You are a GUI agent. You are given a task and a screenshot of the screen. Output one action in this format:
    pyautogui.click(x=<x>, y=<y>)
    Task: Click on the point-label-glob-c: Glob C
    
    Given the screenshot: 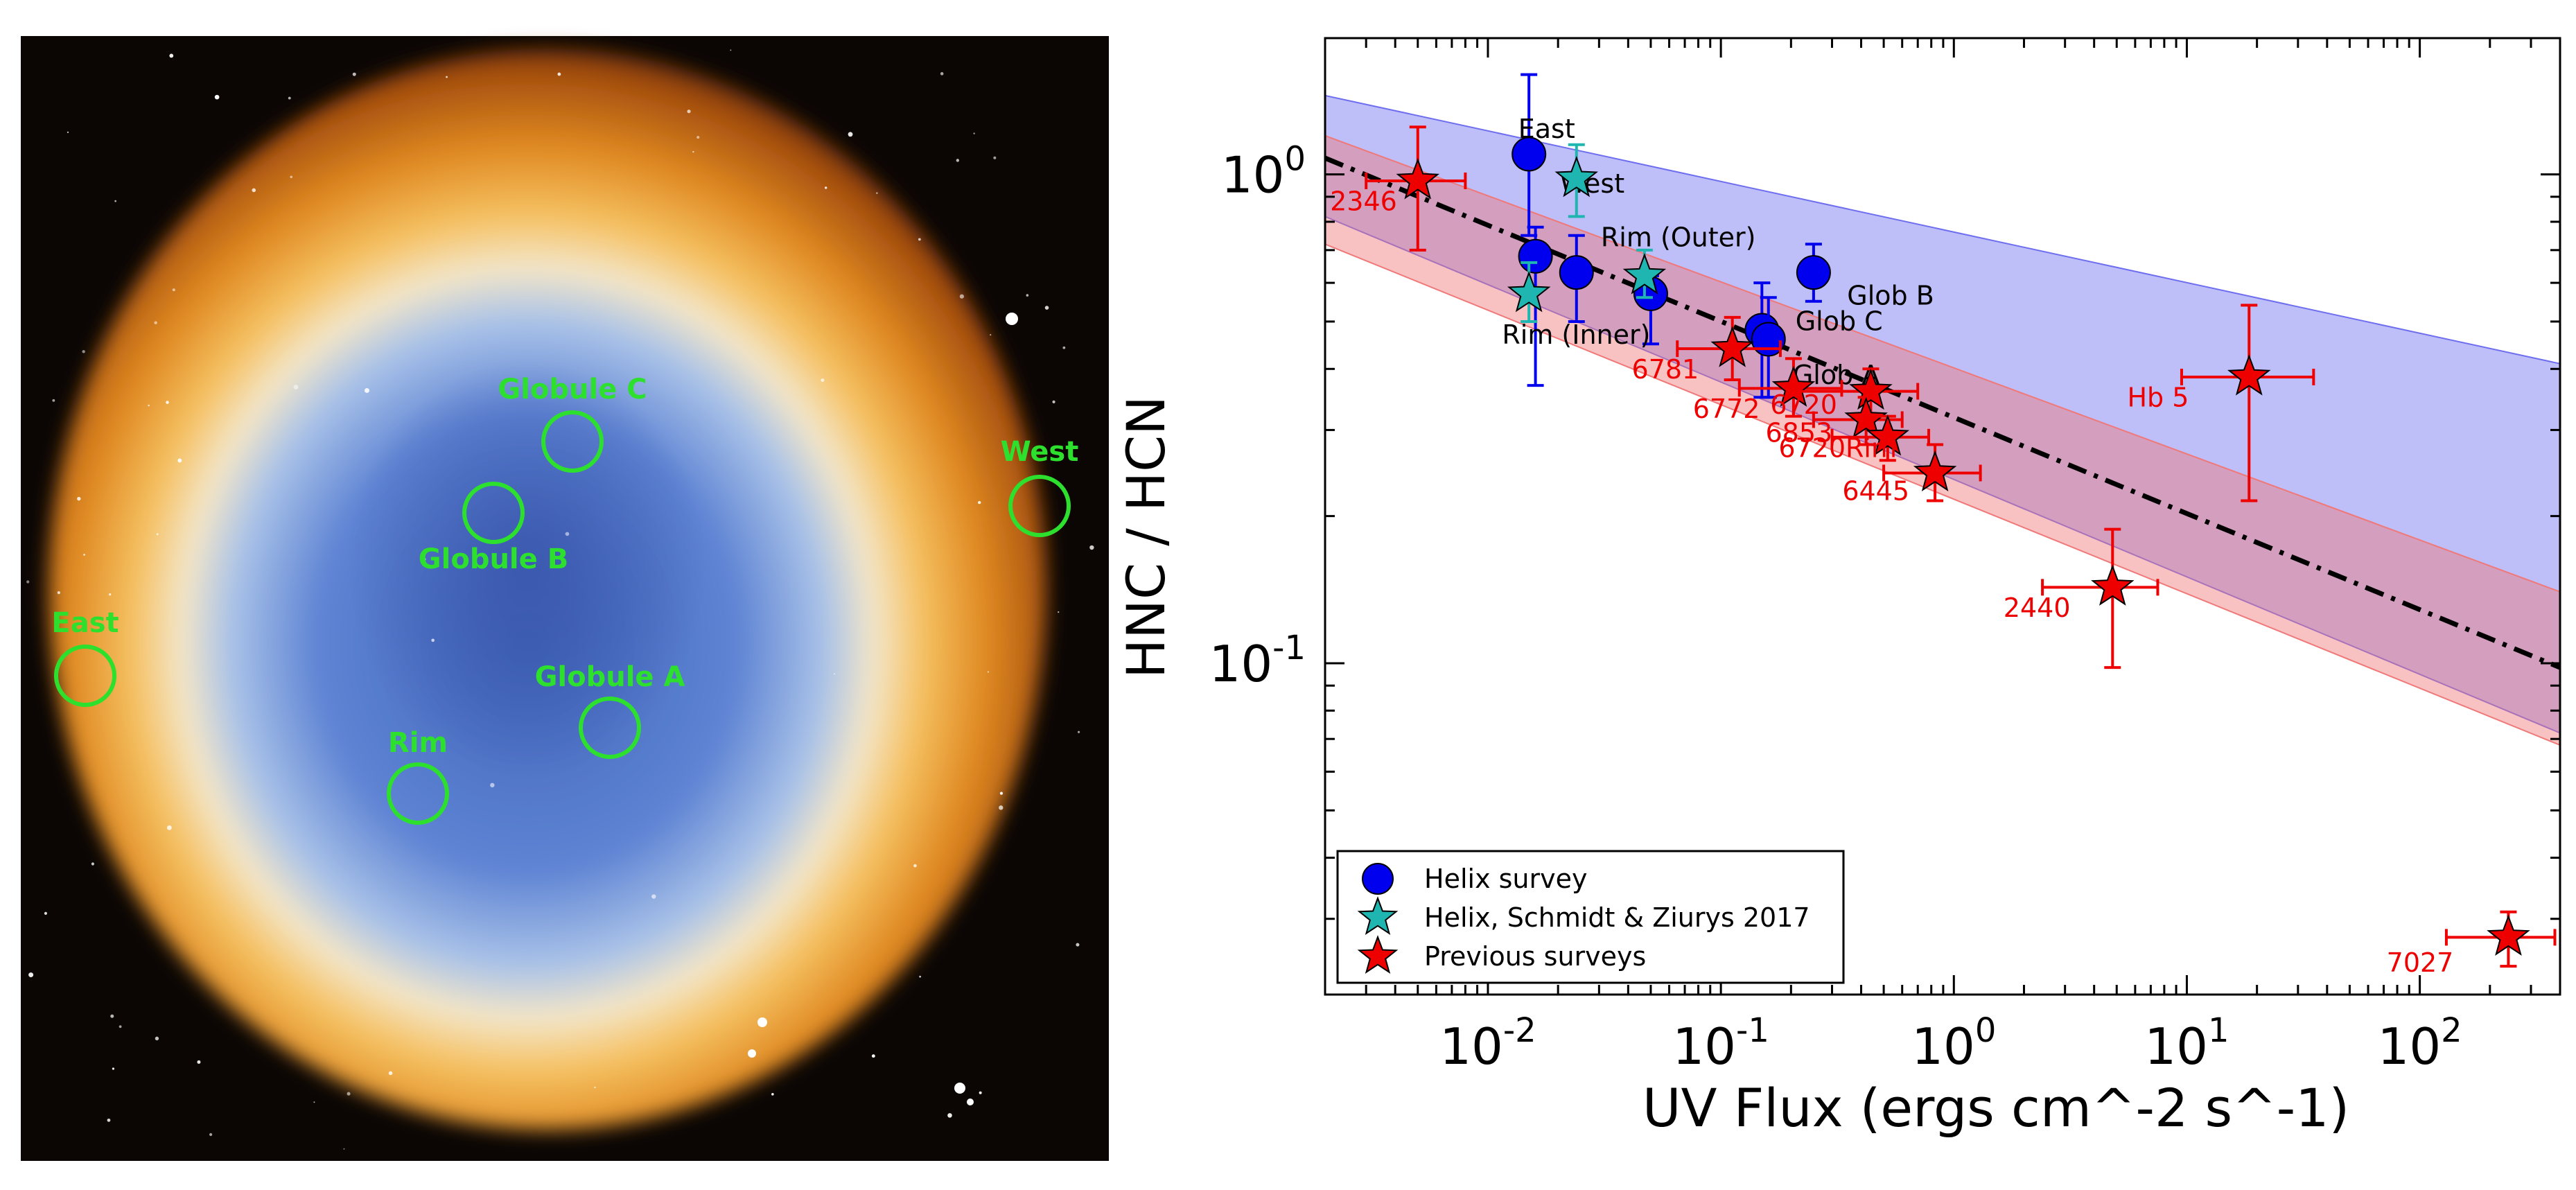 What is the action you would take?
    pyautogui.click(x=1839, y=321)
    